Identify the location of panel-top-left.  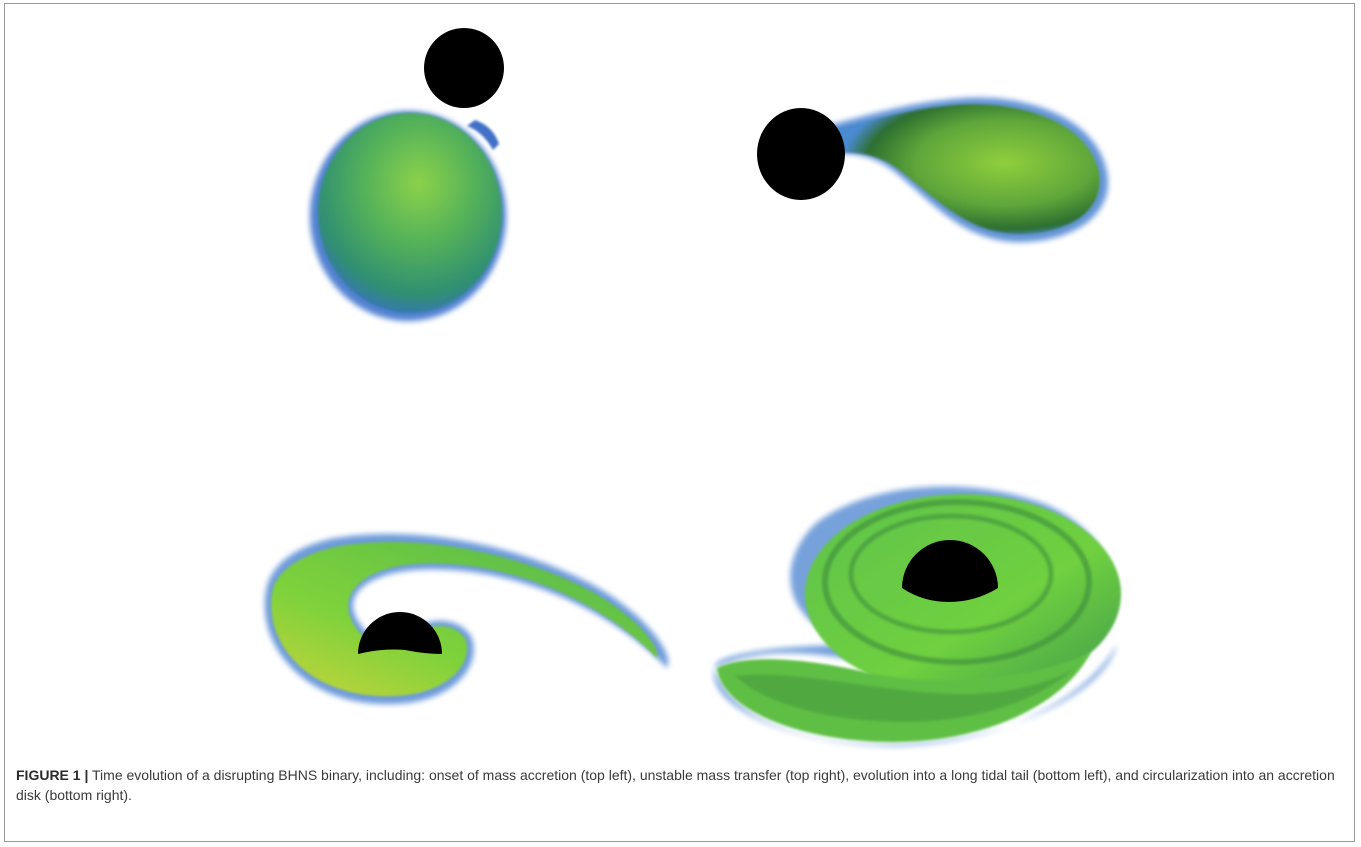
(408, 174).